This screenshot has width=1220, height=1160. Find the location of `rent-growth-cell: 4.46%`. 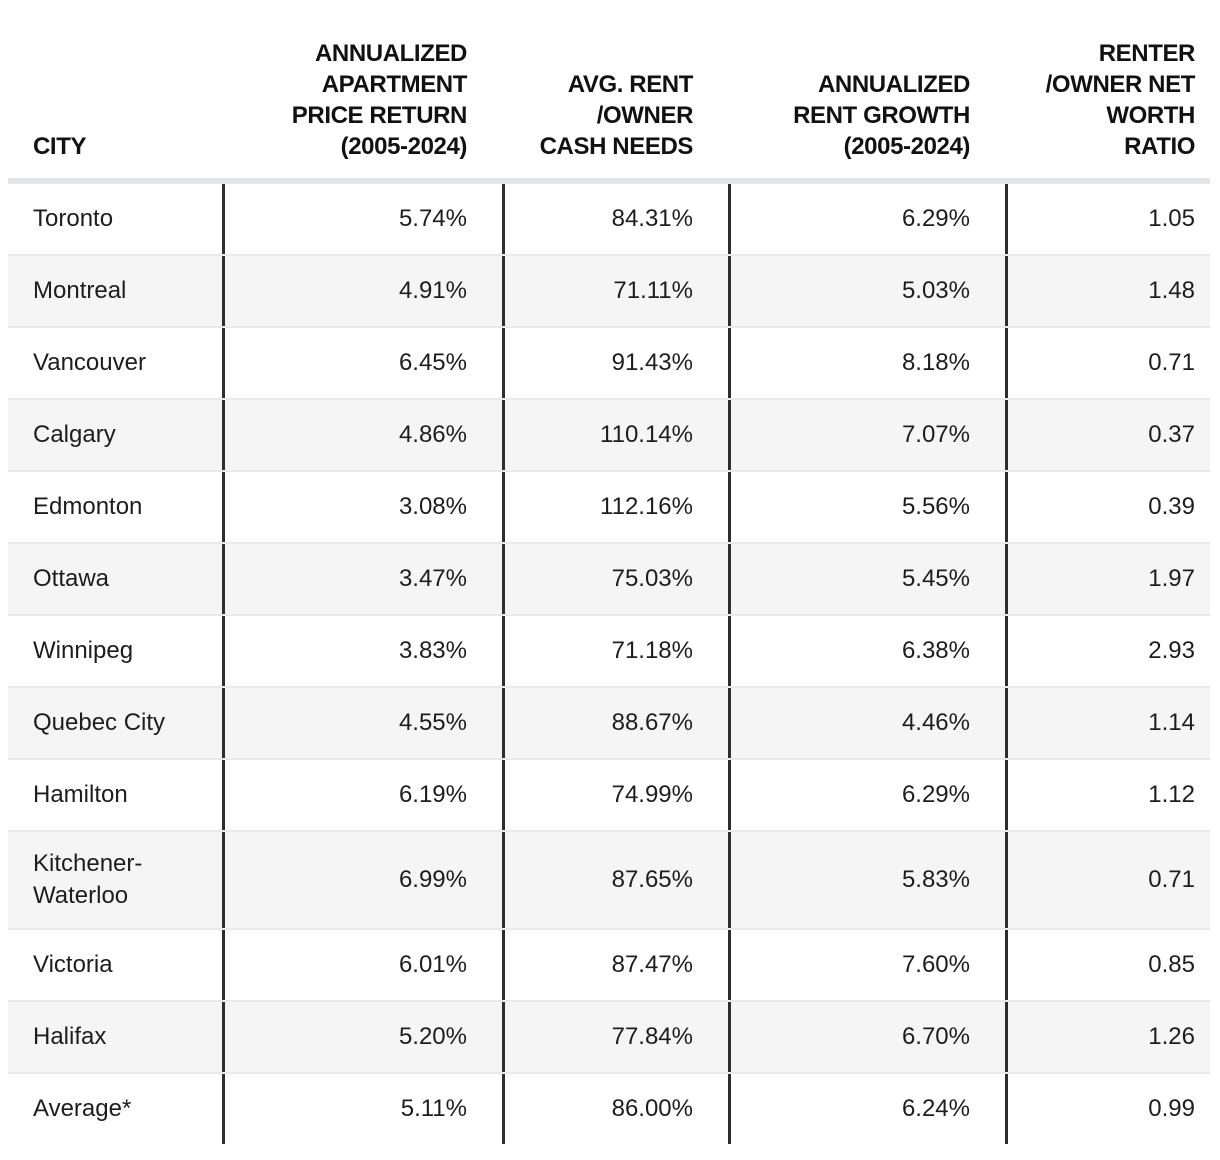

rent-growth-cell: 4.46% is located at coordinates (866, 723).